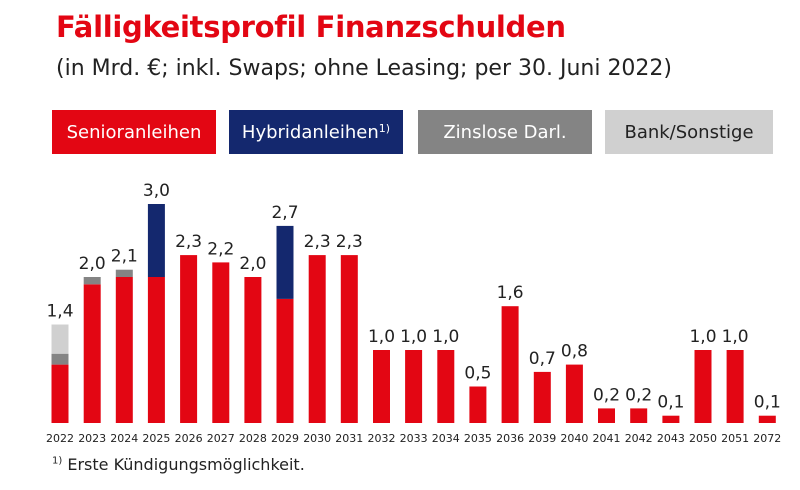  I want to click on legend-label: Senioranleihen, so click(134, 132).